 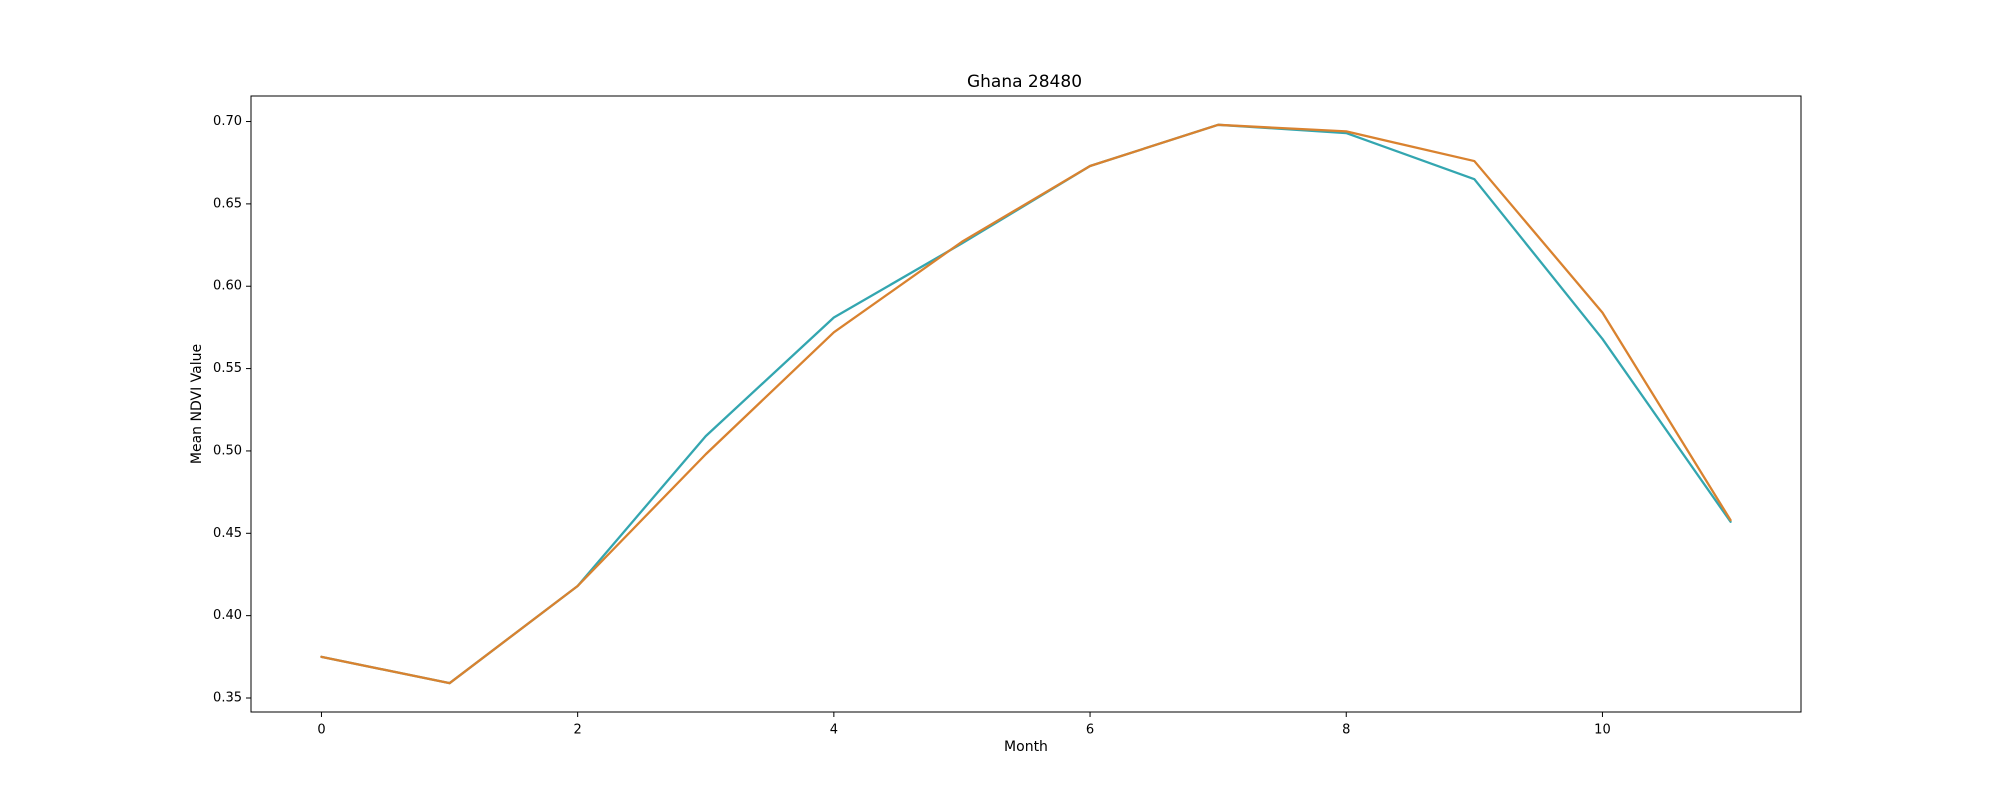 I want to click on x-tick-label: 8, so click(x=1346, y=730).